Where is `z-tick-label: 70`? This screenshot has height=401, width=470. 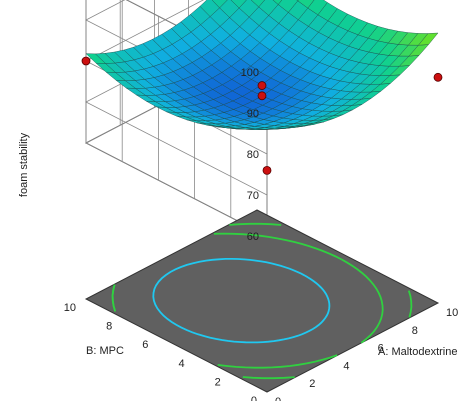 z-tick-label: 70 is located at coordinates (253, 196).